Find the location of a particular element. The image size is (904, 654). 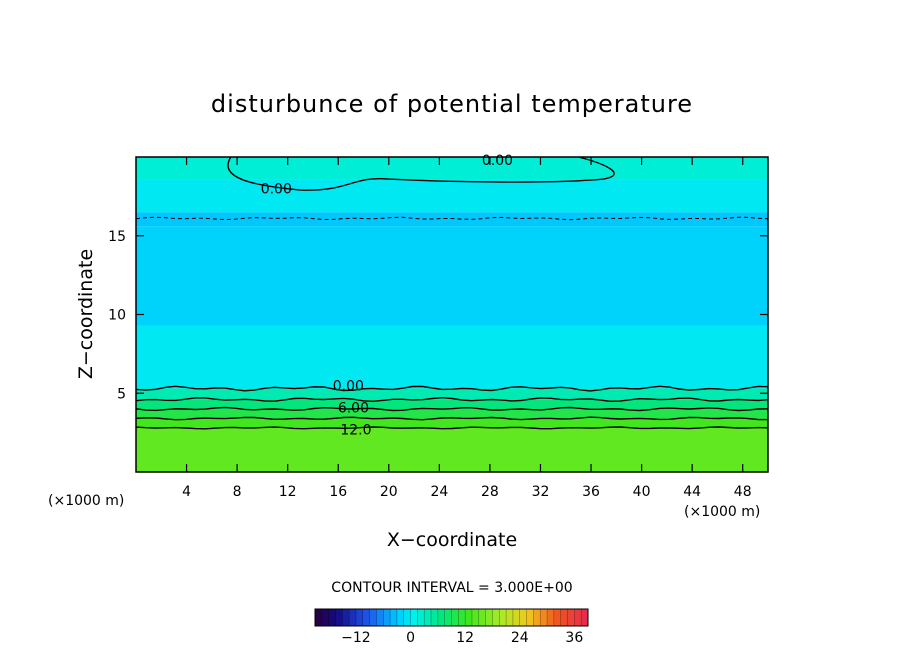

contour-interval: CONTOUR INTERVAL = 3.000E+00 is located at coordinates (451, 588).